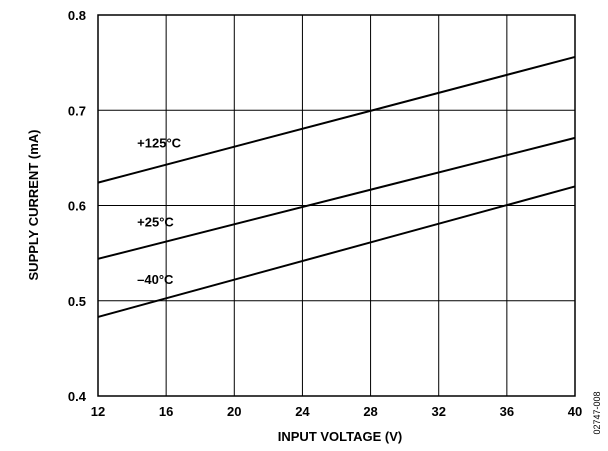 This screenshot has height=451, width=608. I want to click on series-label: –40°C, so click(155, 279).